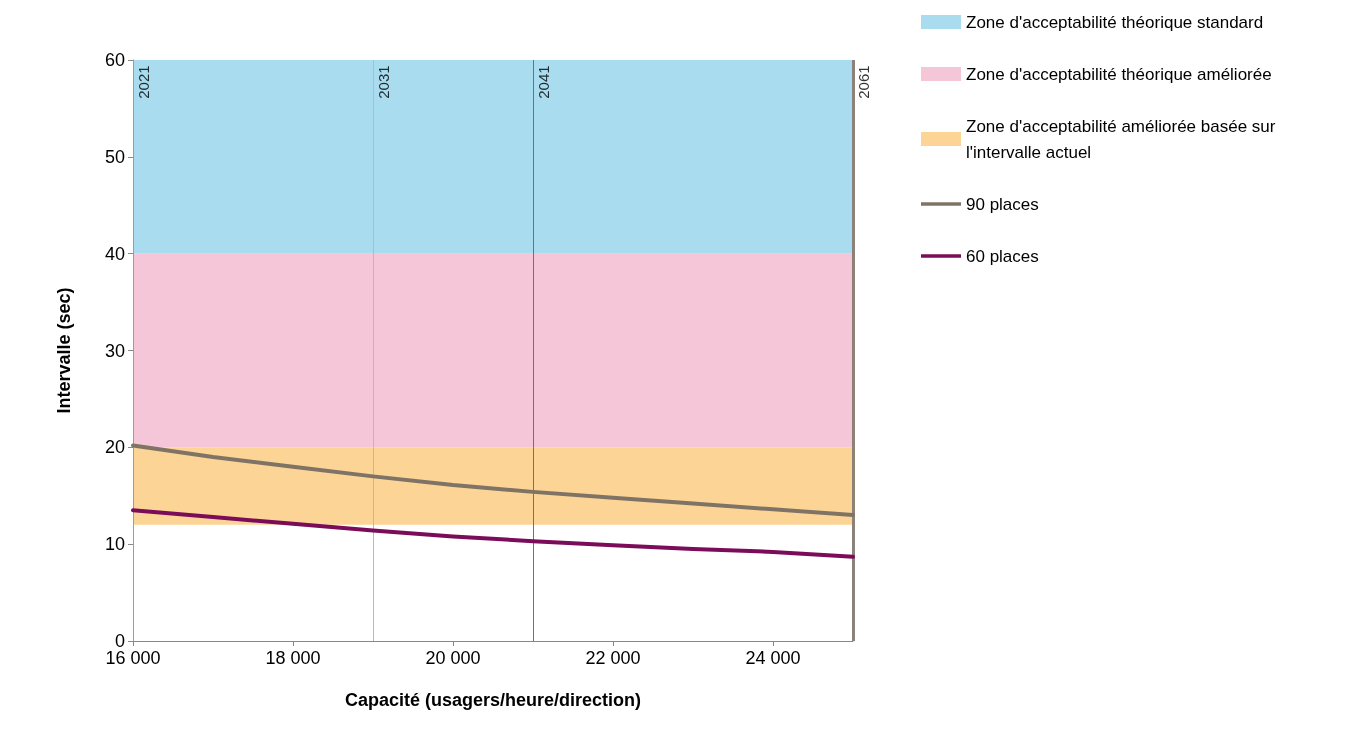 The height and width of the screenshot is (751, 1351). Describe the element at coordinates (863, 82) in the screenshot. I see `annotation: 2061` at that location.